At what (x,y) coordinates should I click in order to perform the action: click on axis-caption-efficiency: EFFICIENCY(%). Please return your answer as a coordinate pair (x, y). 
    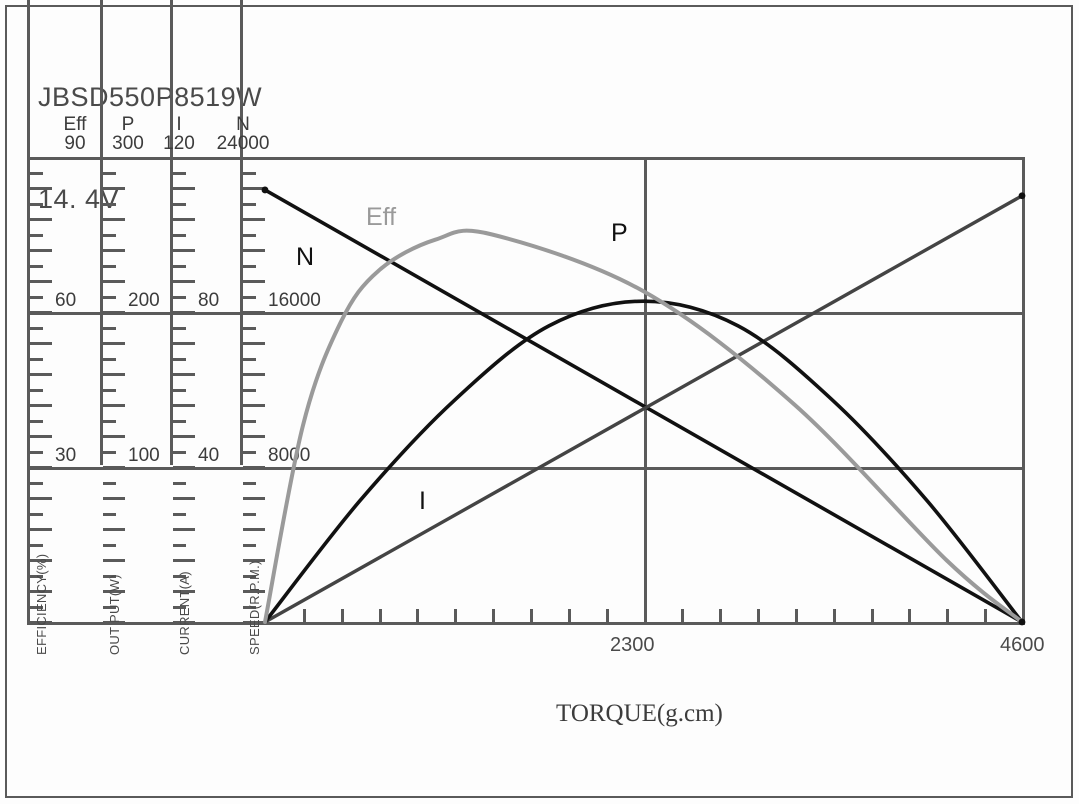
    Looking at the image, I should click on (41, 604).